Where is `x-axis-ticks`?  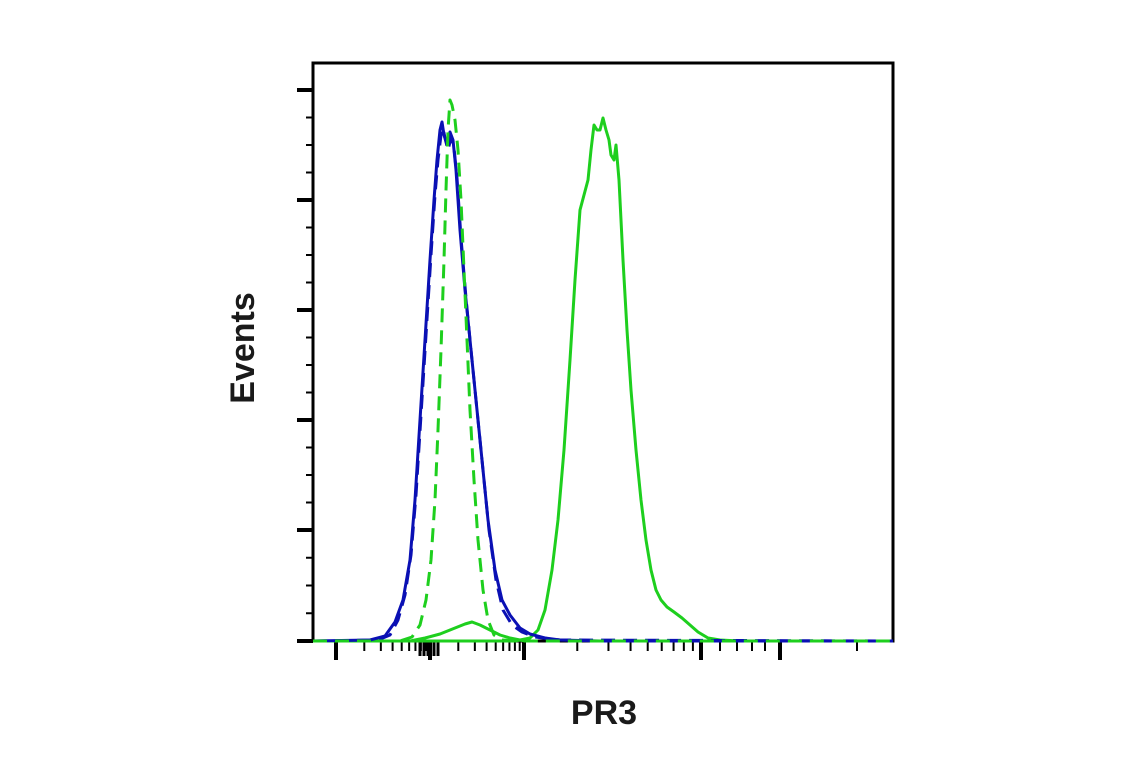 x-axis-ticks is located at coordinates (596, 650).